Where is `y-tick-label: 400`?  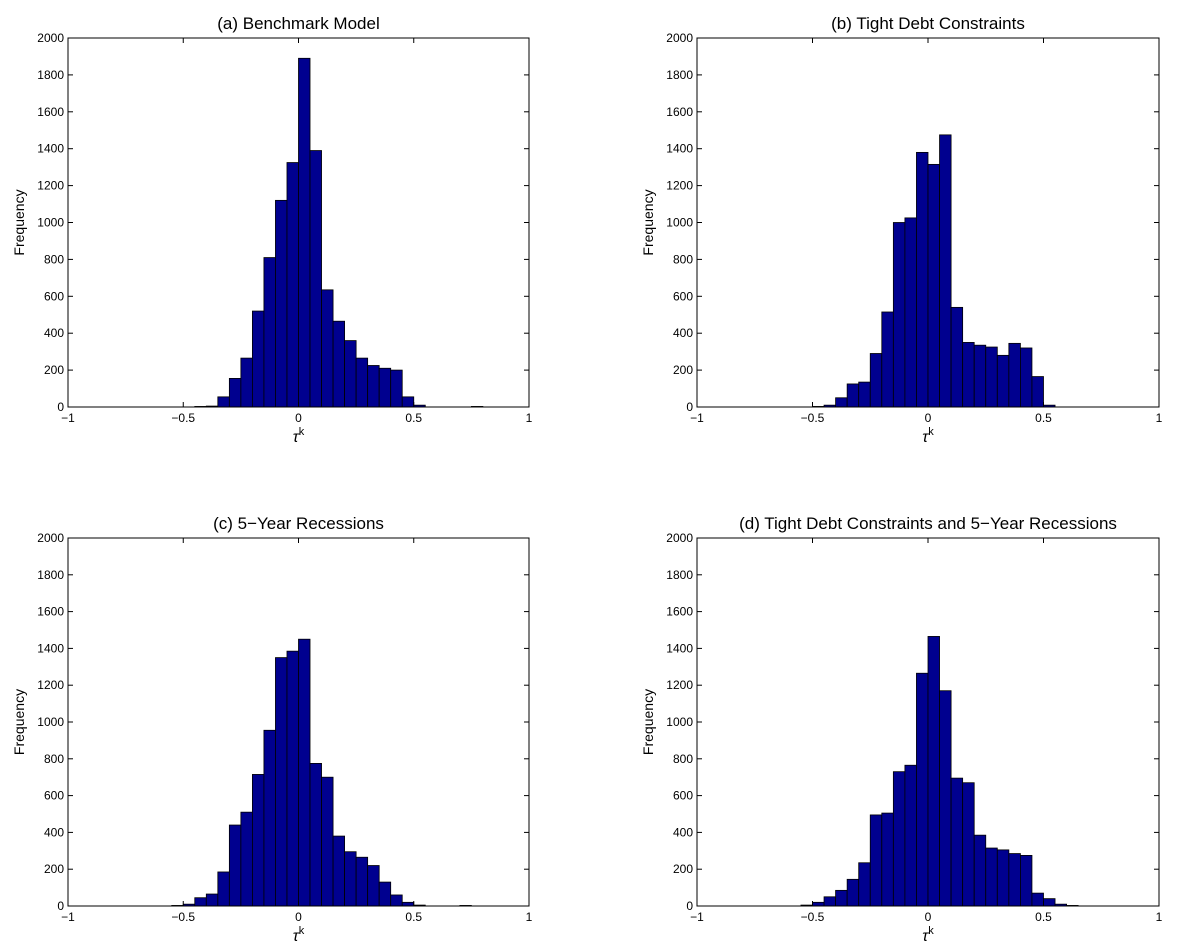 y-tick-label: 400 is located at coordinates (54, 832).